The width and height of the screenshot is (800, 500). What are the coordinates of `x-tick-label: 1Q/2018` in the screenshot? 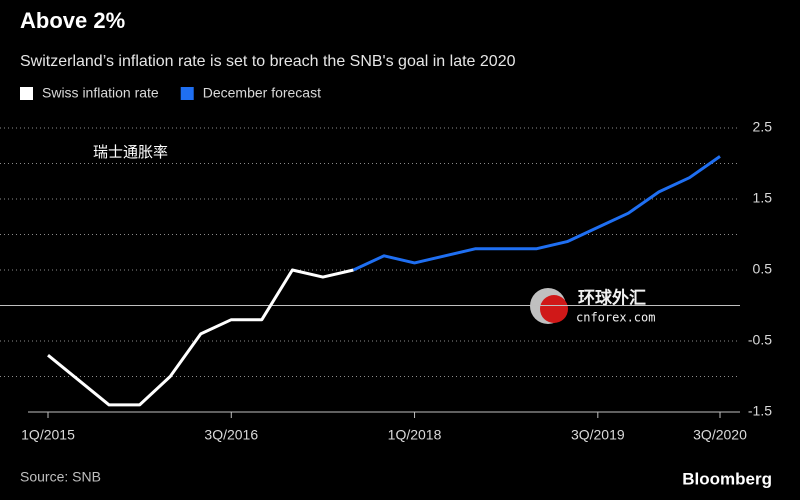 It's located at (415, 435).